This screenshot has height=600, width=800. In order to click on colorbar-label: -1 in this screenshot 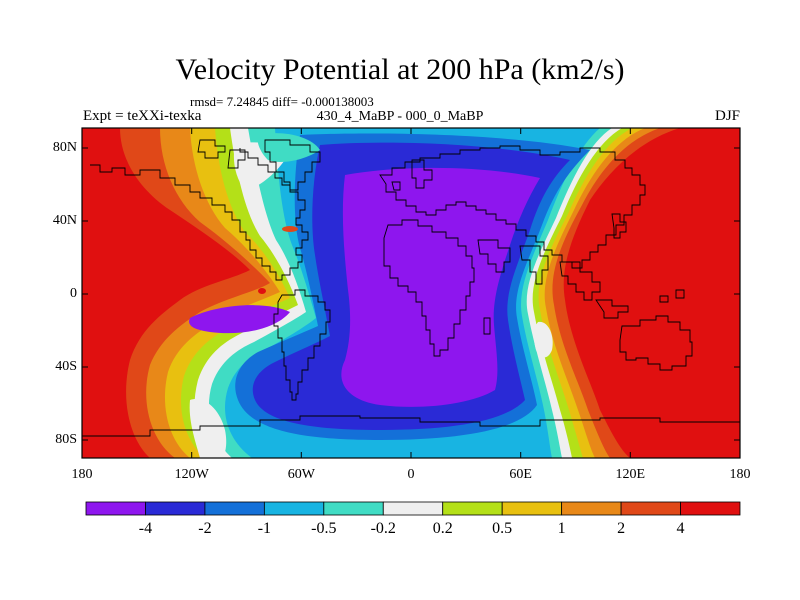, I will do `click(264, 528)`.